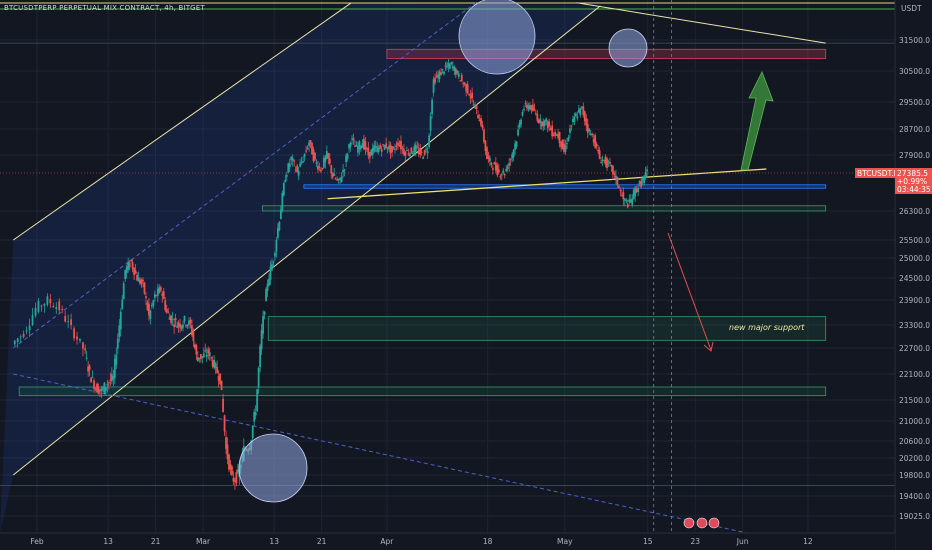 Image resolution: width=932 pixels, height=550 pixels. I want to click on last-price-tag, so click(913, 181).